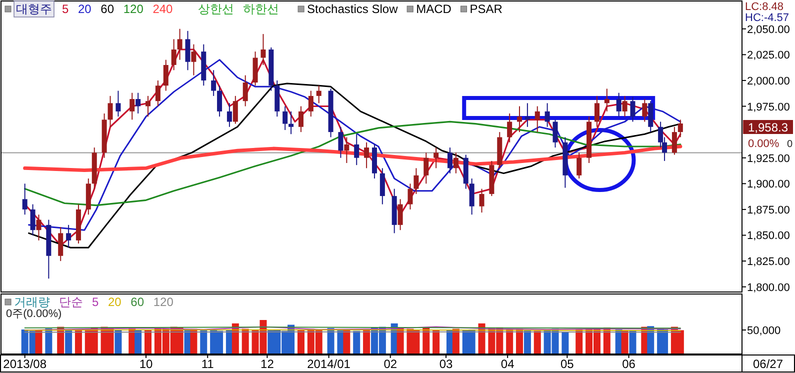 Image resolution: width=795 pixels, height=373 pixels. Describe the element at coordinates (768, 262) in the screenshot. I see `y-tick-label: 1,825.00` at that location.